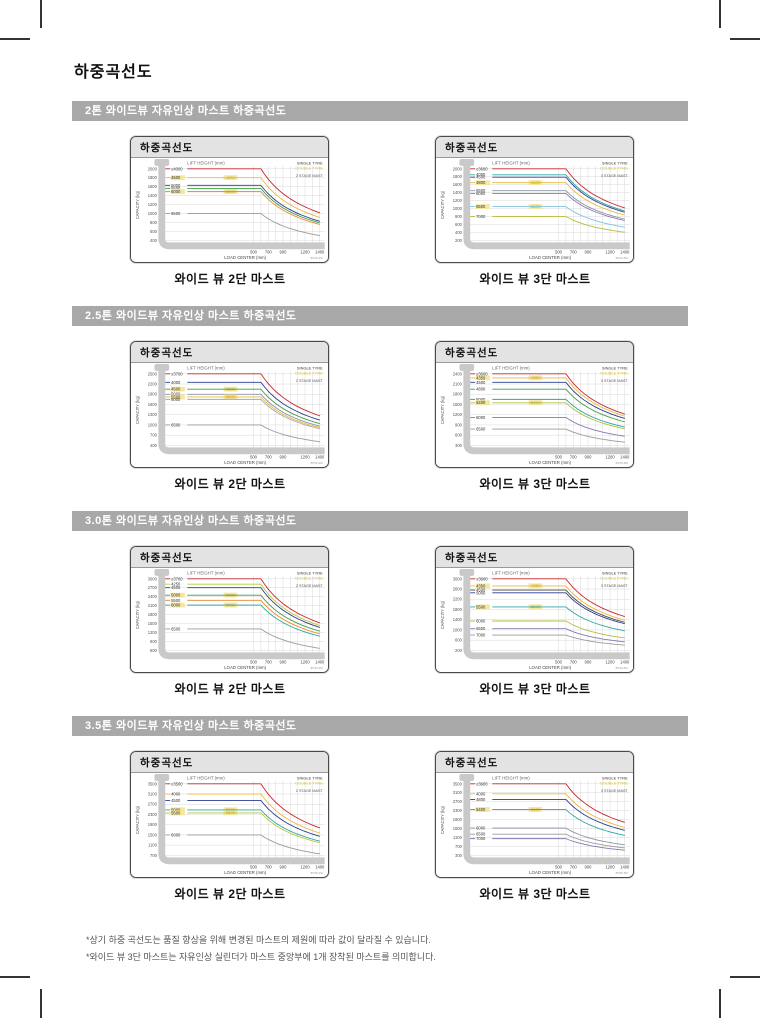 The width and height of the screenshot is (760, 1018). What do you see at coordinates (154, 445) in the screenshot?
I see `y-tick-label: 400` at bounding box center [154, 445].